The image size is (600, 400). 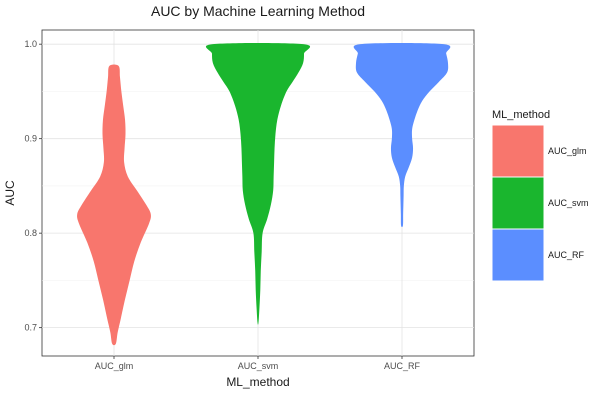 I want to click on y-tick-label: 0.9, so click(x=30, y=139).